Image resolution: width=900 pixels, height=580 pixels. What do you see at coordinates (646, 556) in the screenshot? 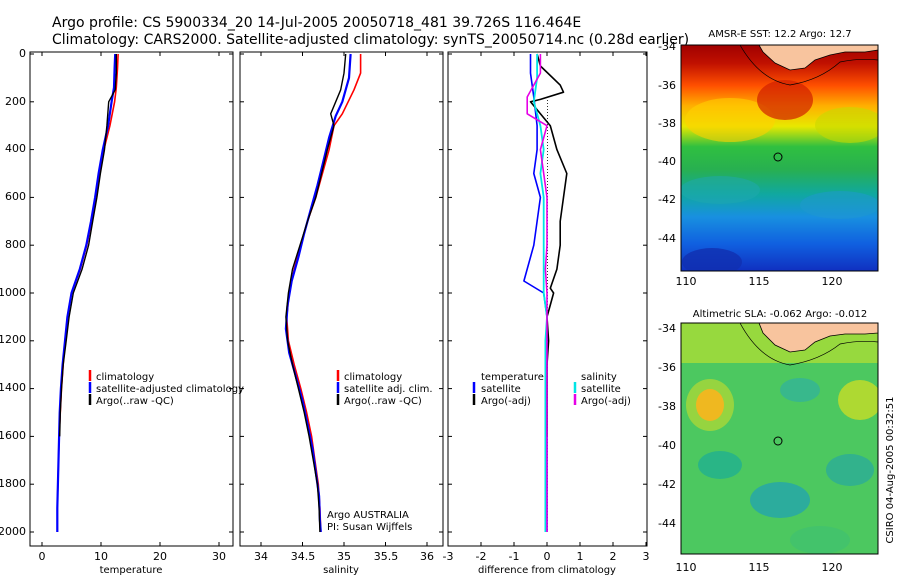
I see `x-tick-label: 3` at bounding box center [646, 556].